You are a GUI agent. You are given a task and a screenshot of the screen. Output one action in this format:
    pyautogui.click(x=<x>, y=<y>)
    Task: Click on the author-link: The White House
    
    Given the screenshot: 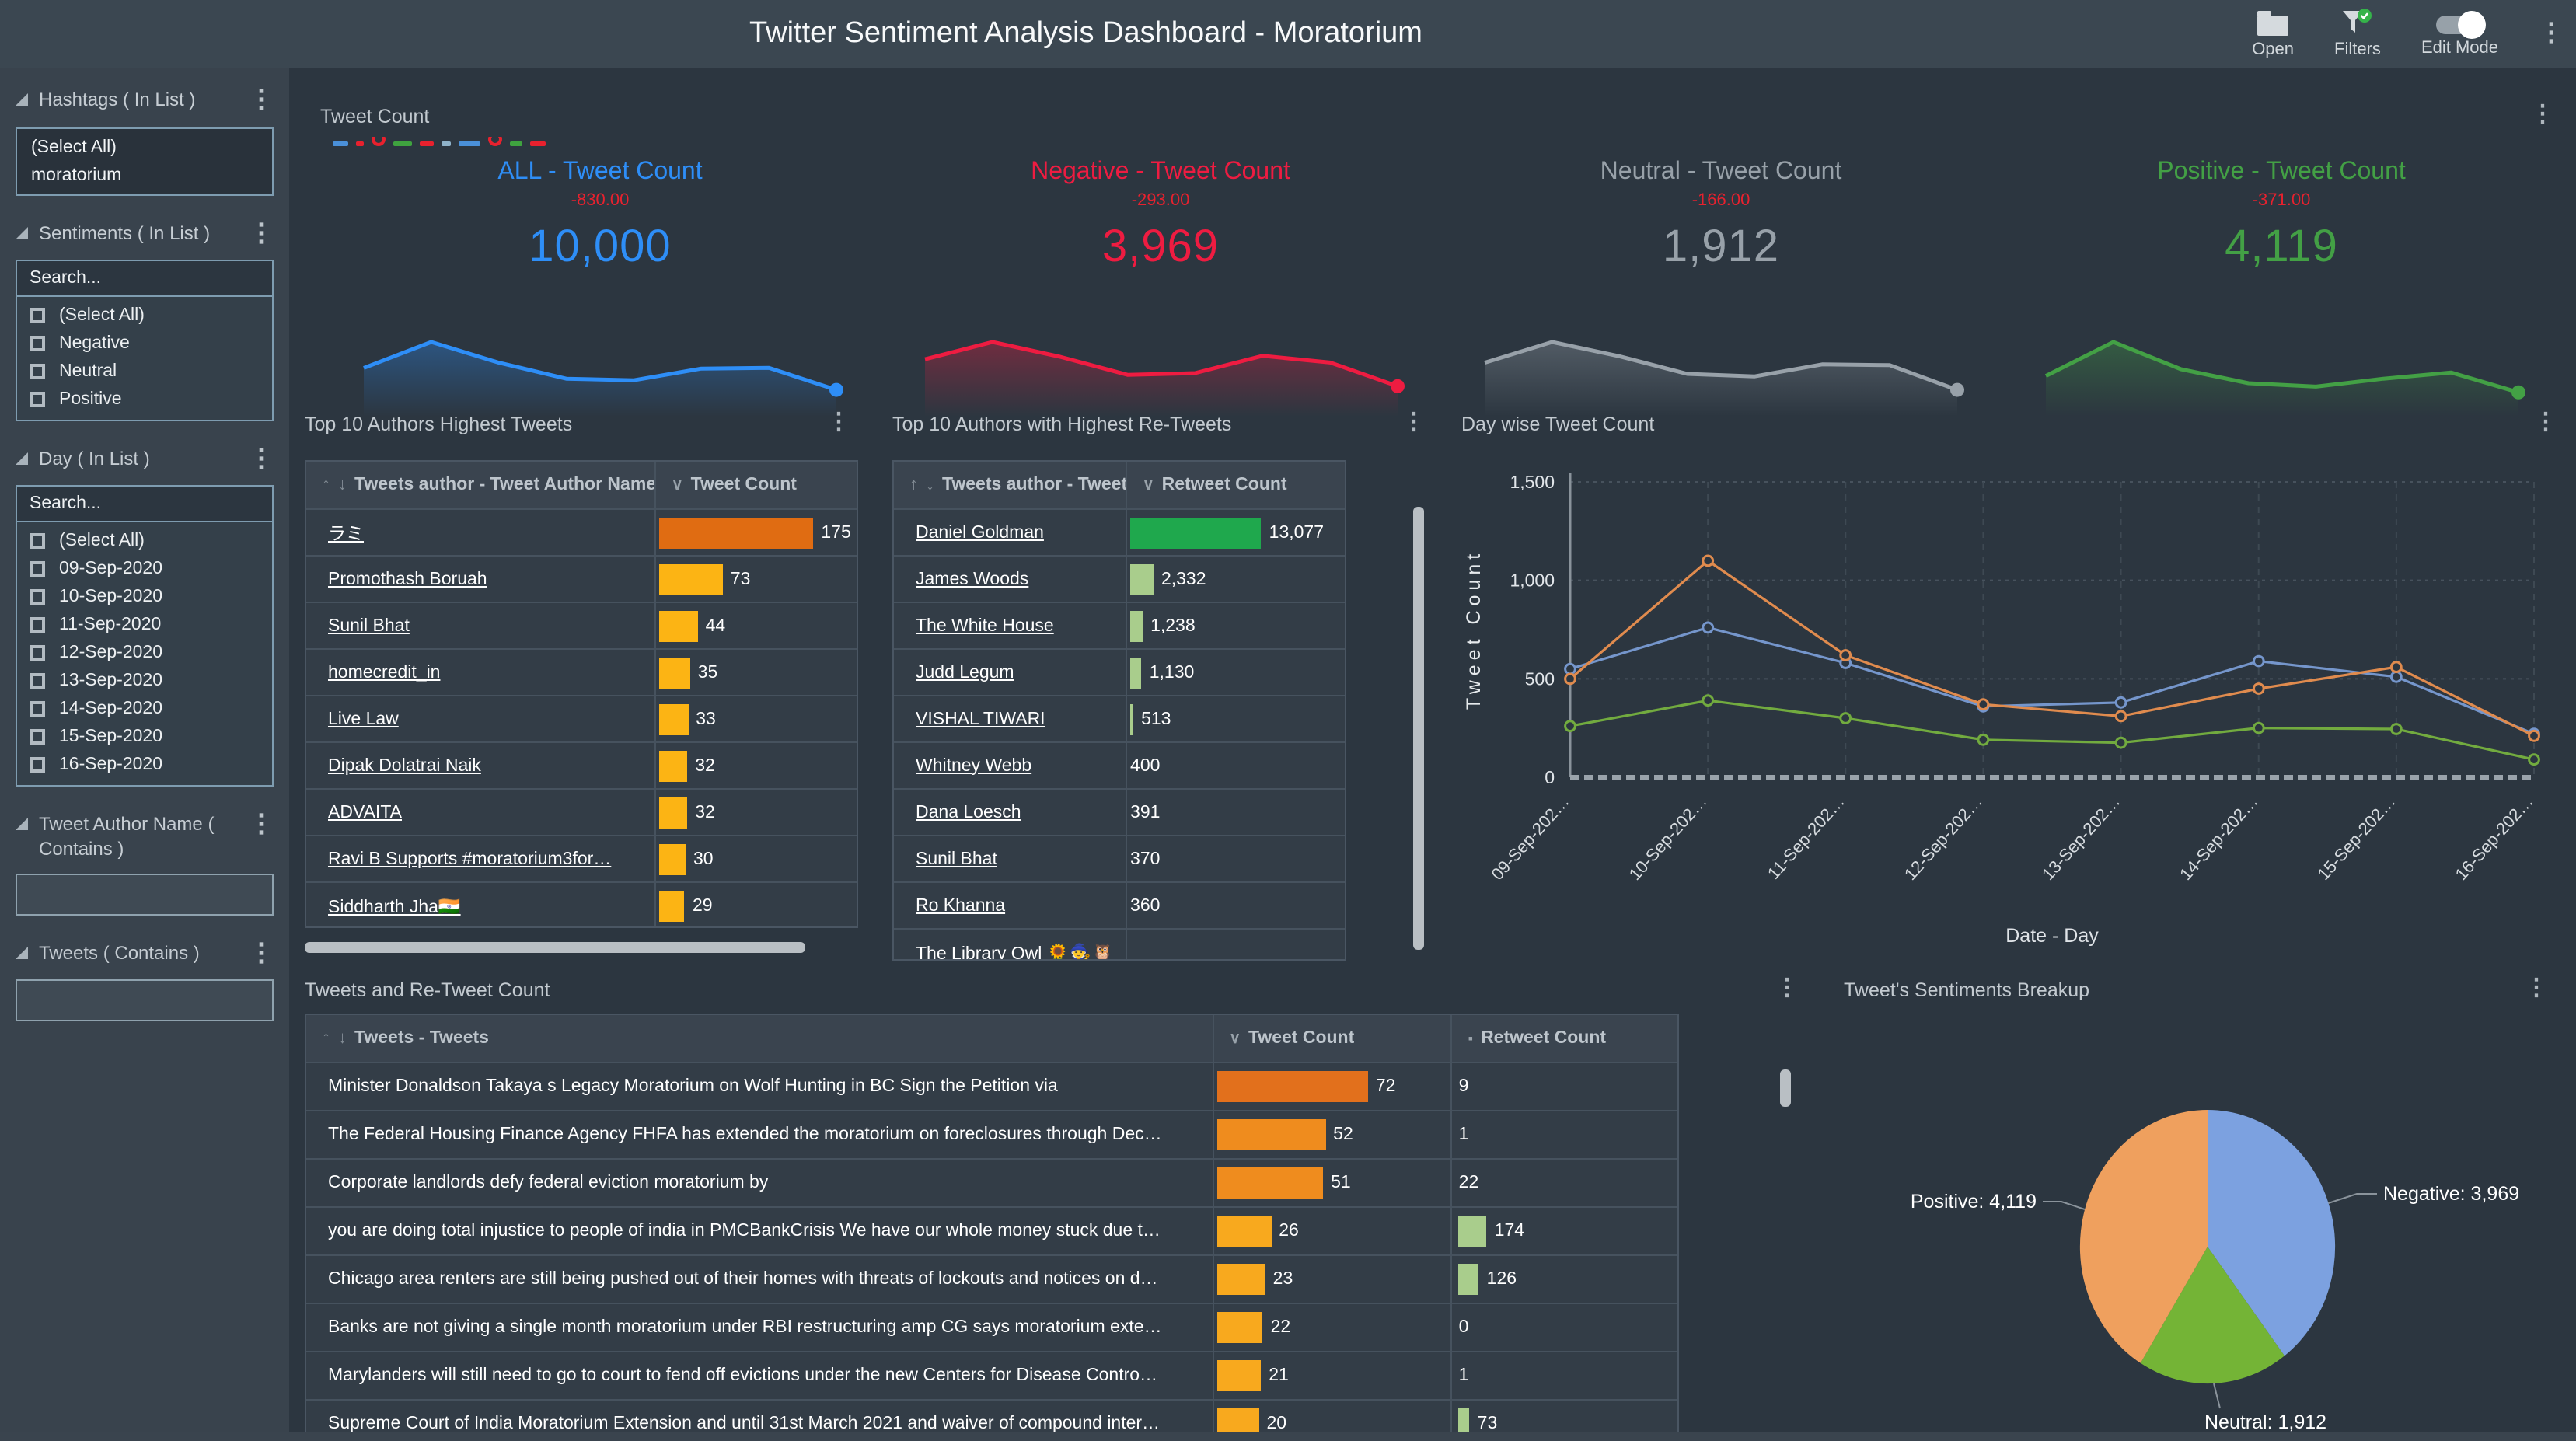 What is the action you would take?
    pyautogui.click(x=985, y=625)
    